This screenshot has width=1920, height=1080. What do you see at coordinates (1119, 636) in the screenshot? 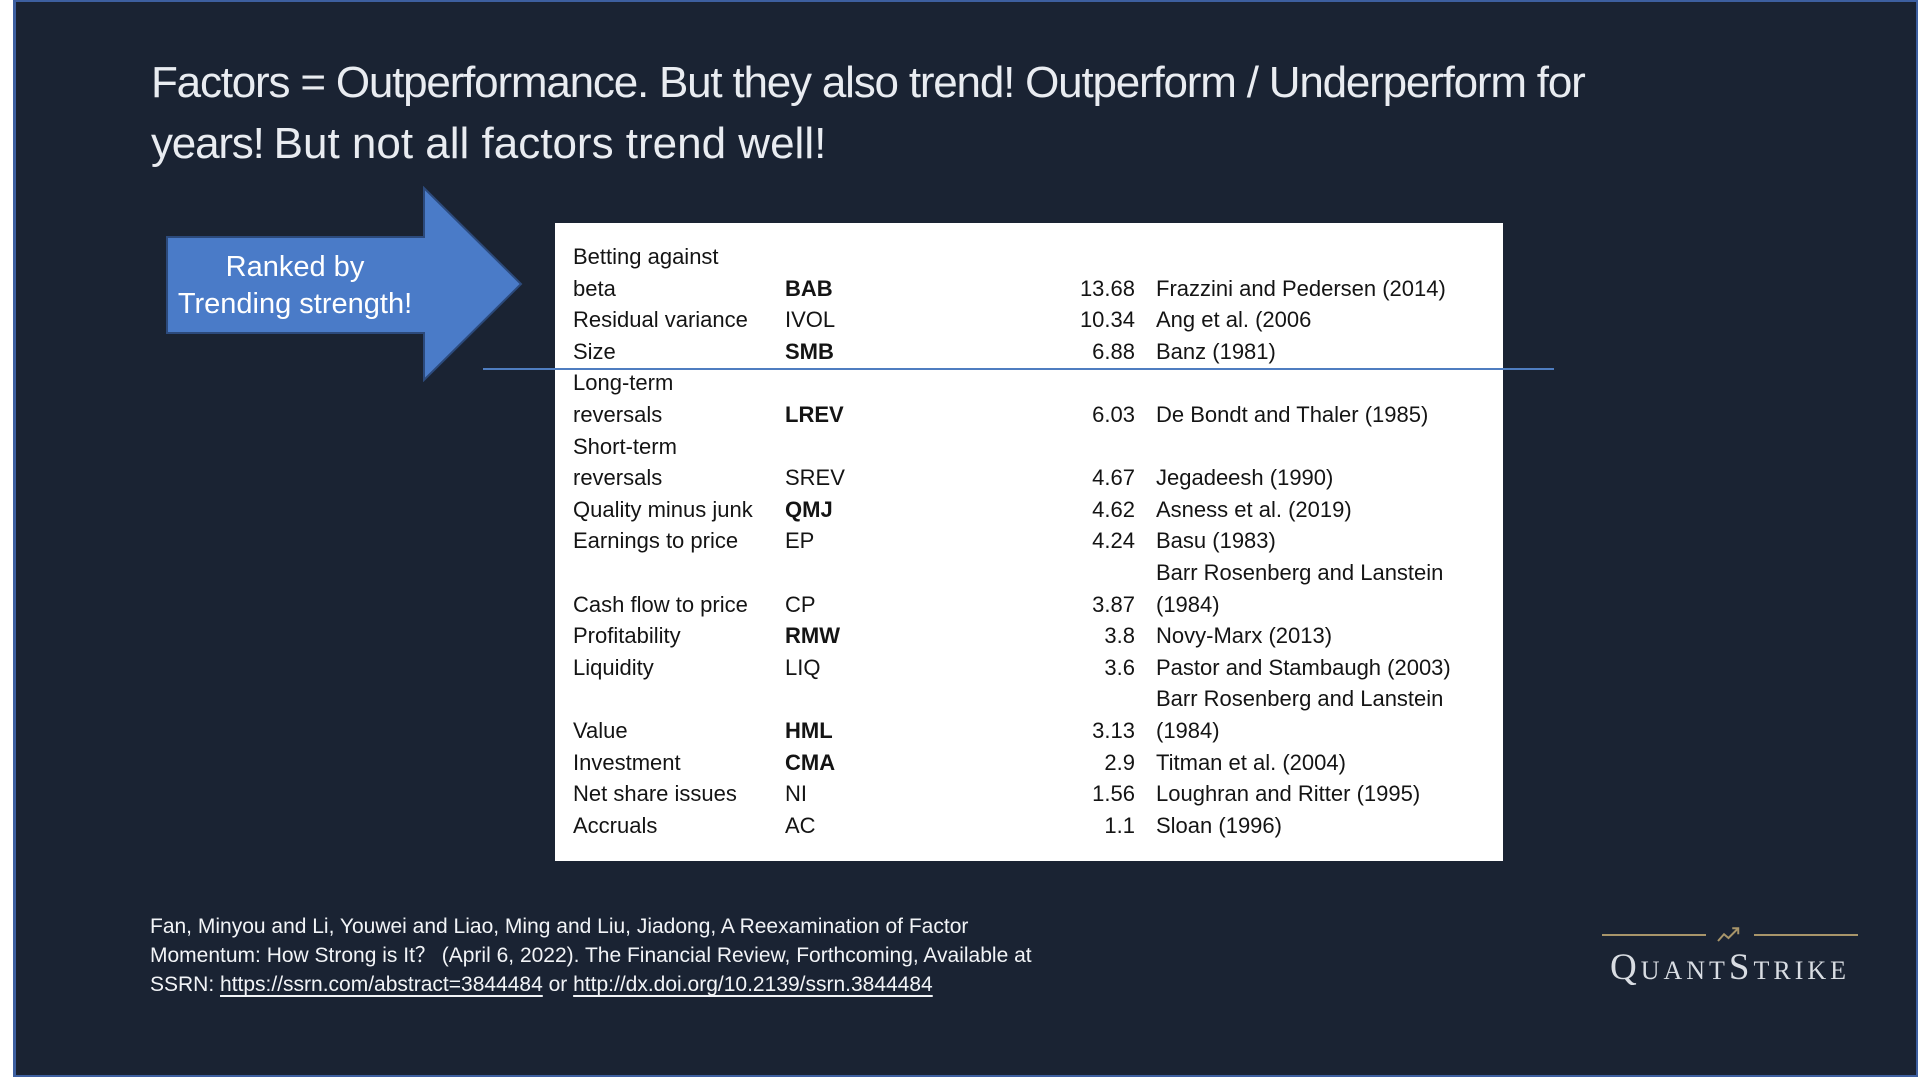
I see `factor-tstat: 3.8` at bounding box center [1119, 636].